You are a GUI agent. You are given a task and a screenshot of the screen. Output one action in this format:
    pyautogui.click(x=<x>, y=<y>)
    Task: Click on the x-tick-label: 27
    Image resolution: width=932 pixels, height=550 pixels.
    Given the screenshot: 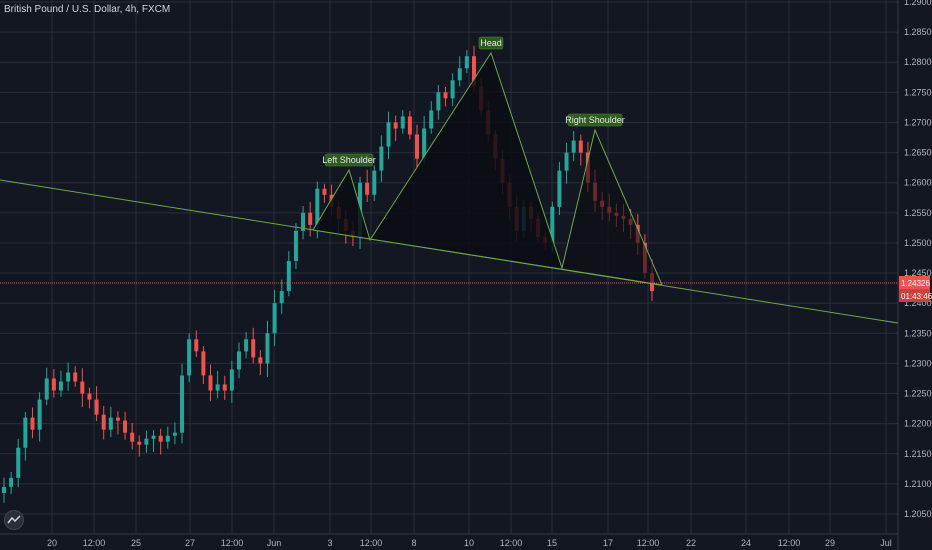 What is the action you would take?
    pyautogui.click(x=190, y=543)
    